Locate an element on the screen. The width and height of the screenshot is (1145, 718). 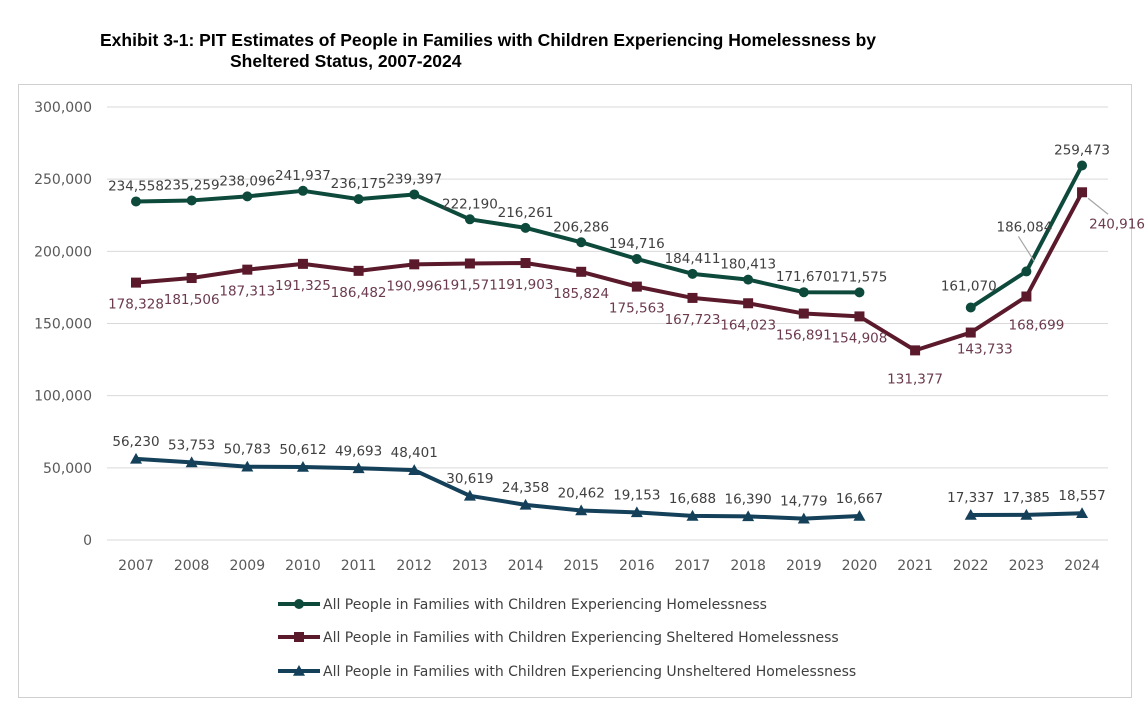
data-label: 184,411 is located at coordinates (693, 259).